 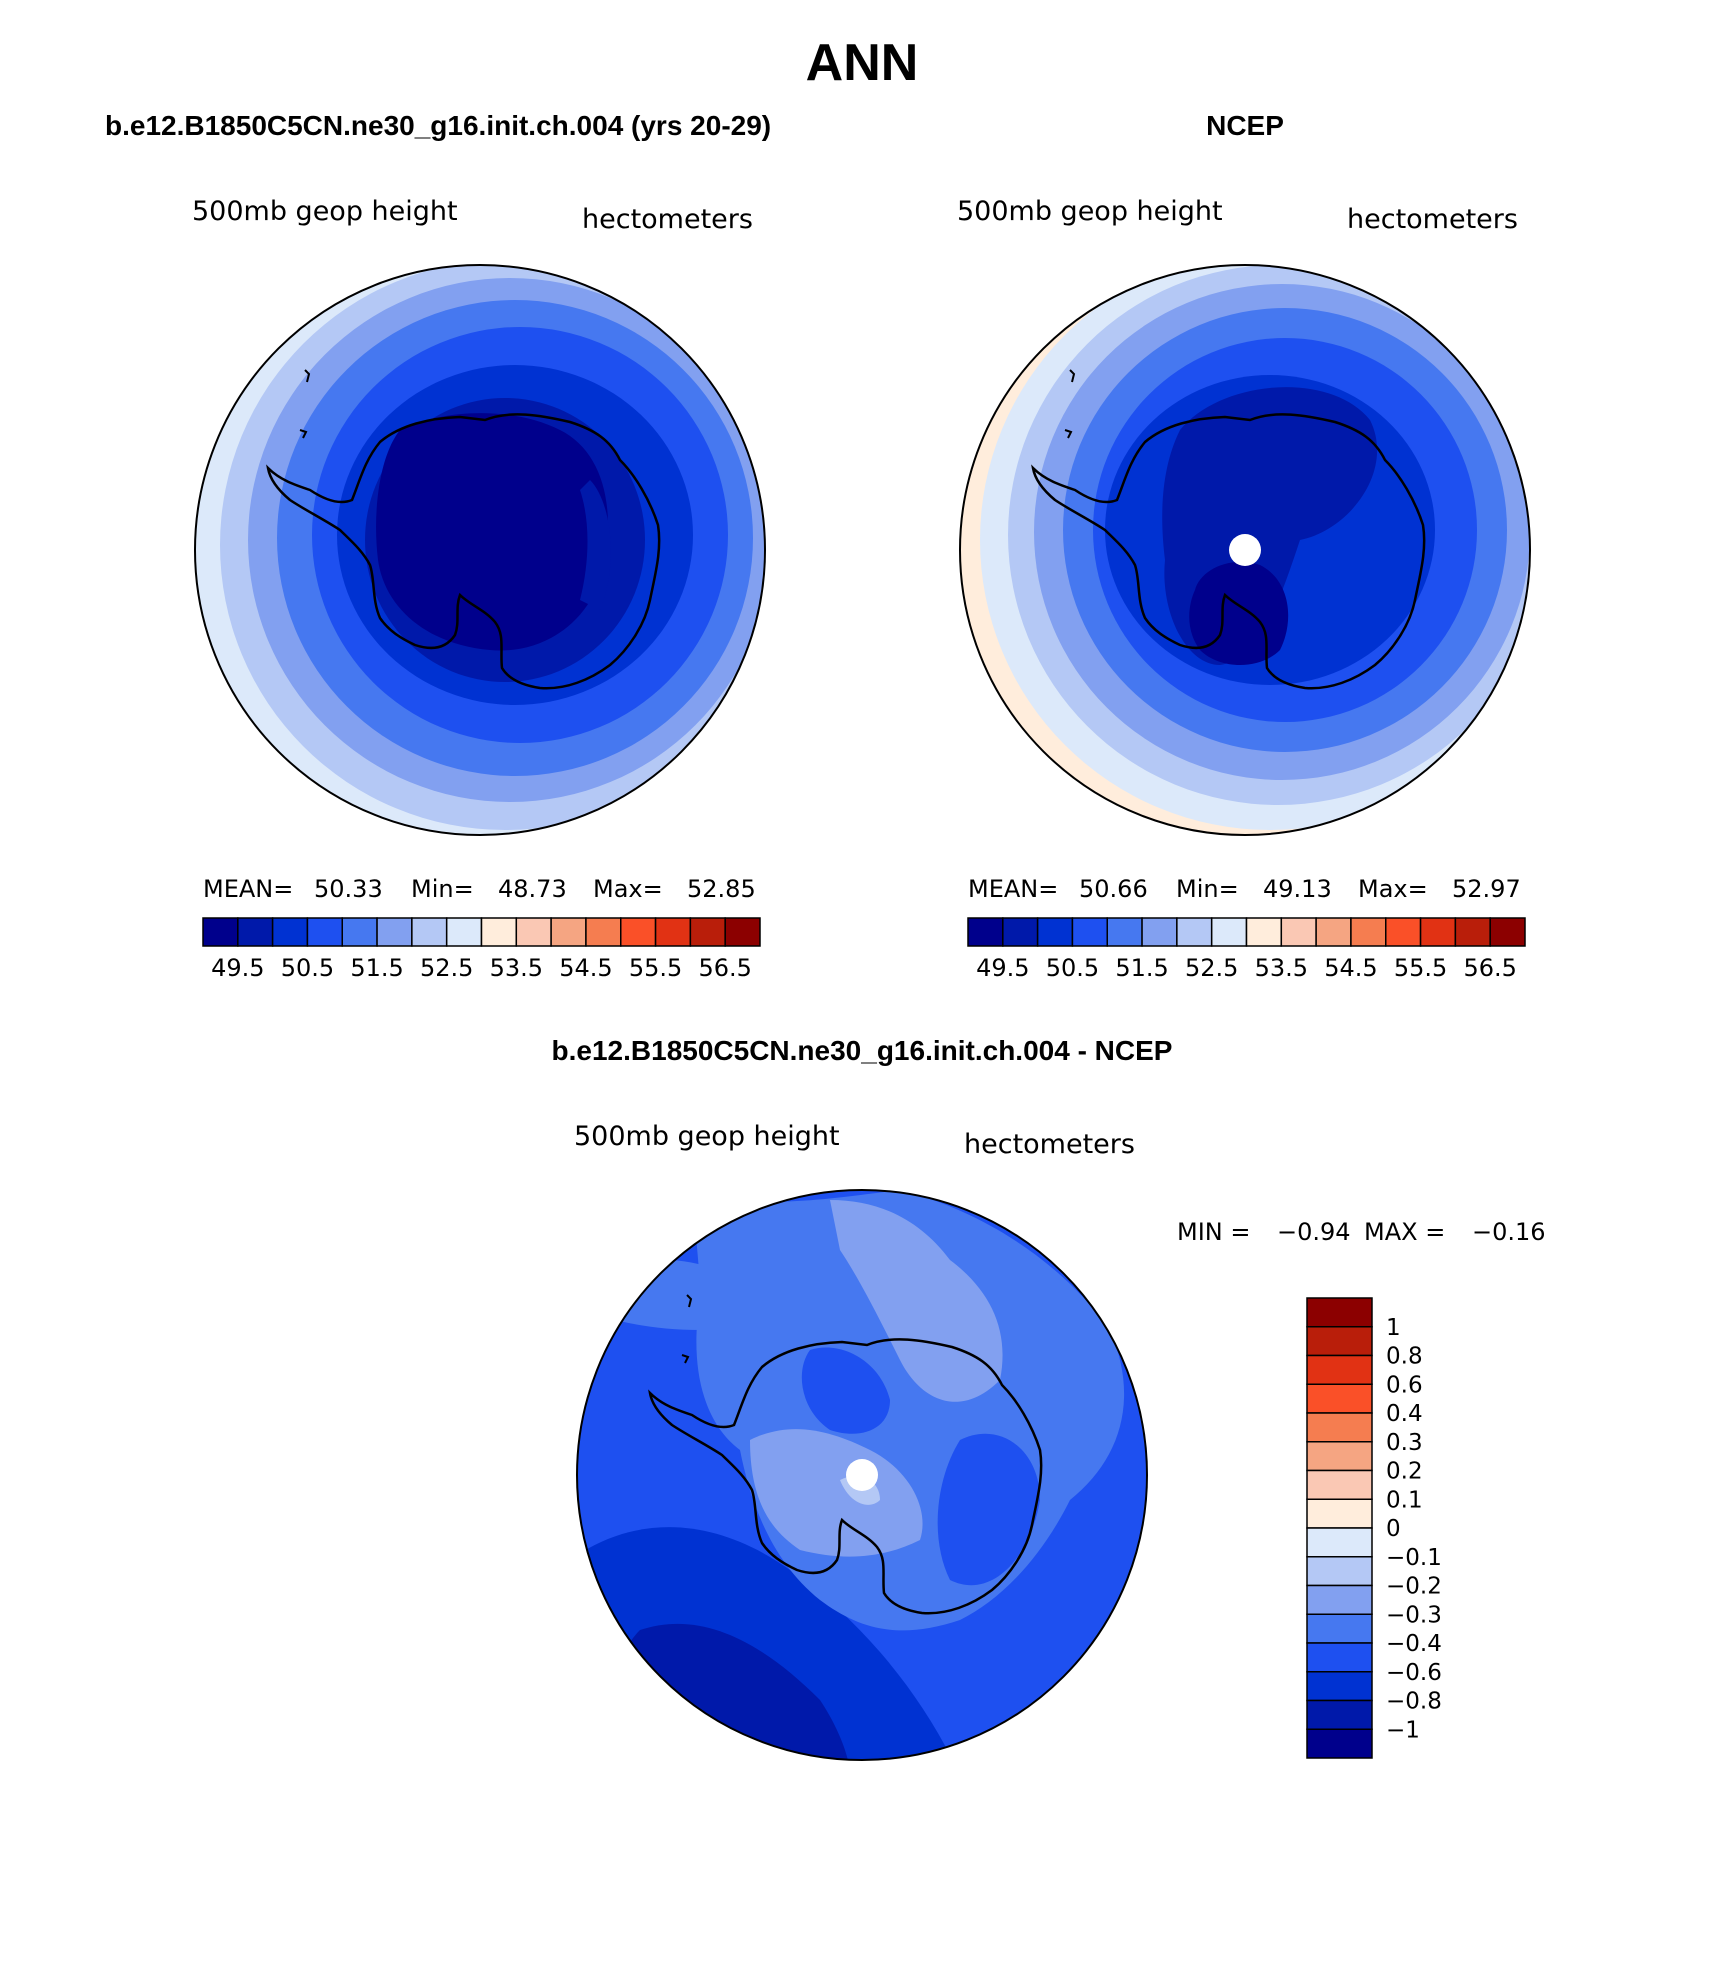 I want to click on max-label: MAX =, so click(x=1404, y=1232).